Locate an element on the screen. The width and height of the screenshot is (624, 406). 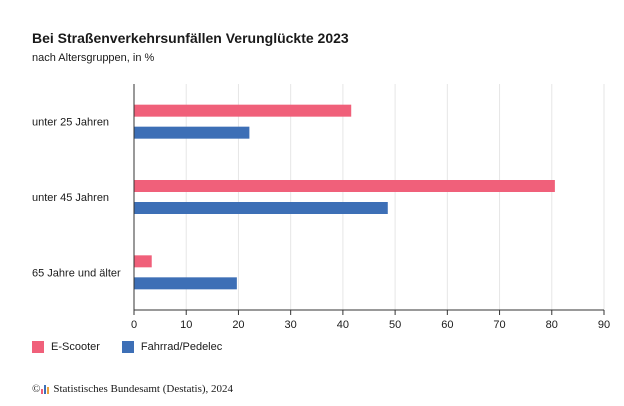
legend-swatch-escooter is located at coordinates (38, 347).